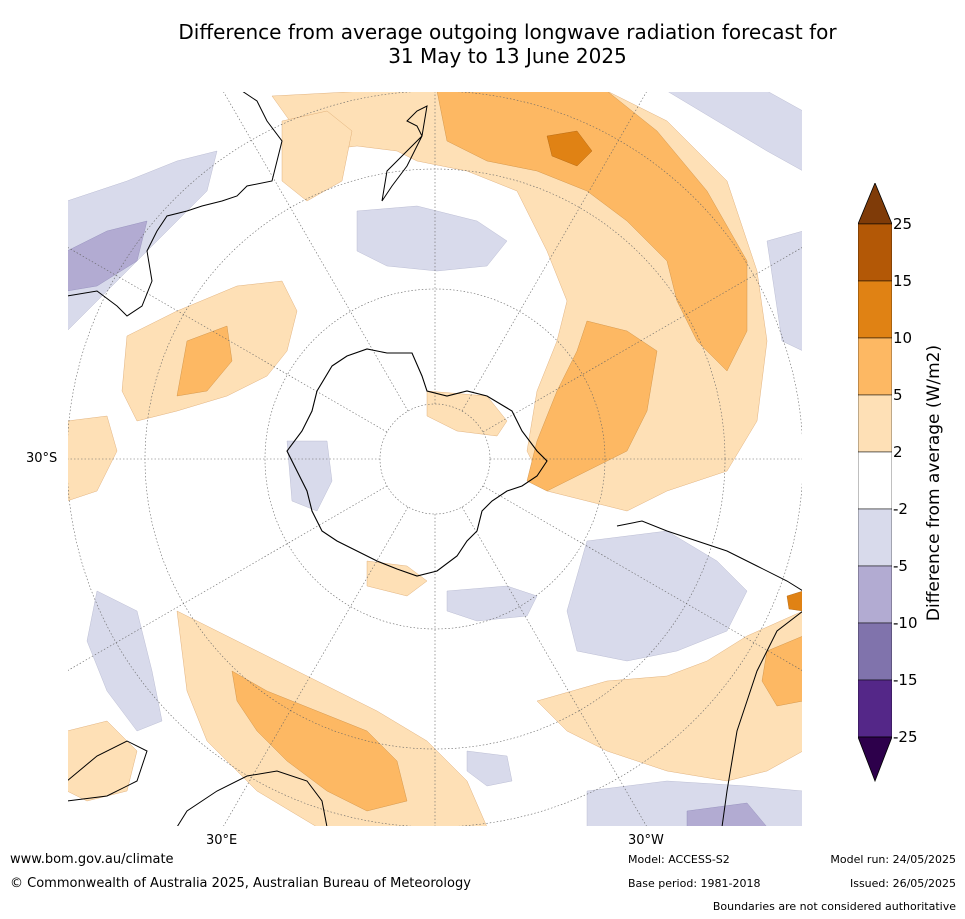 The width and height of the screenshot is (965, 919). Describe the element at coordinates (875, 708) in the screenshot. I see `colorbar-swatch-m15-m25` at that location.